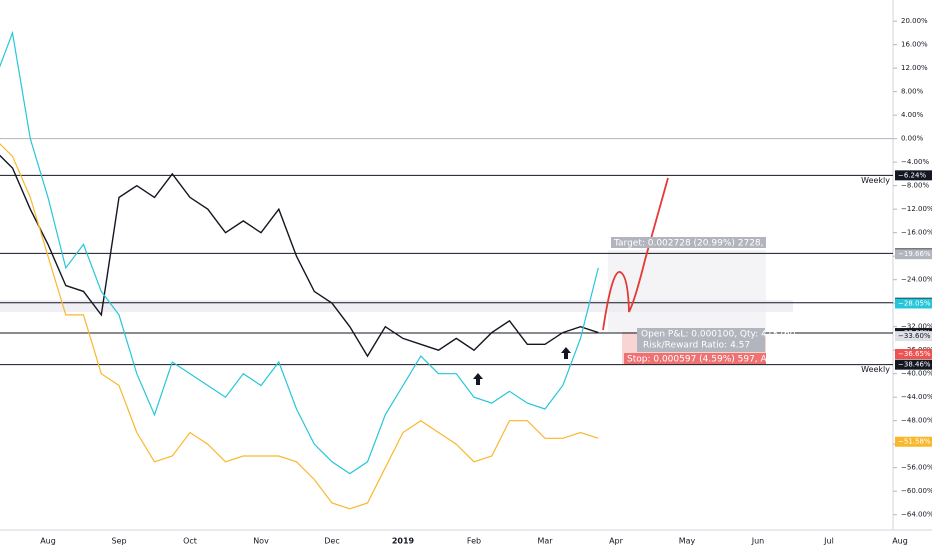 The width and height of the screenshot is (932, 550). I want to click on y-tick-label: −40.00%, so click(916, 374).